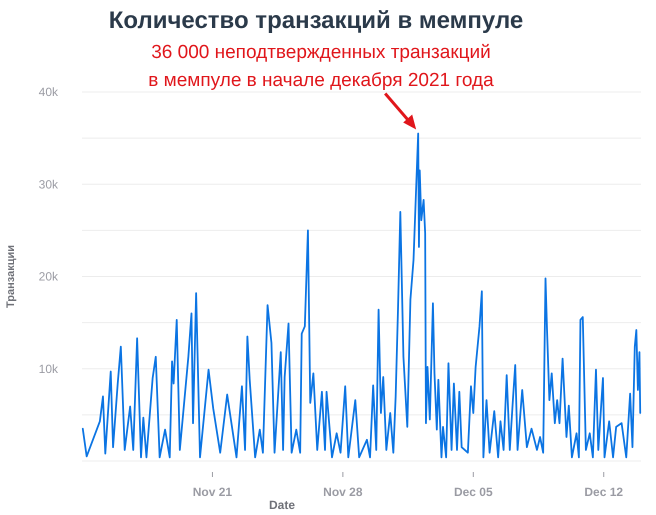 Image resolution: width=656 pixels, height=515 pixels. What do you see at coordinates (11, 276) in the screenshot?
I see `y-axis-title: Транзакции` at bounding box center [11, 276].